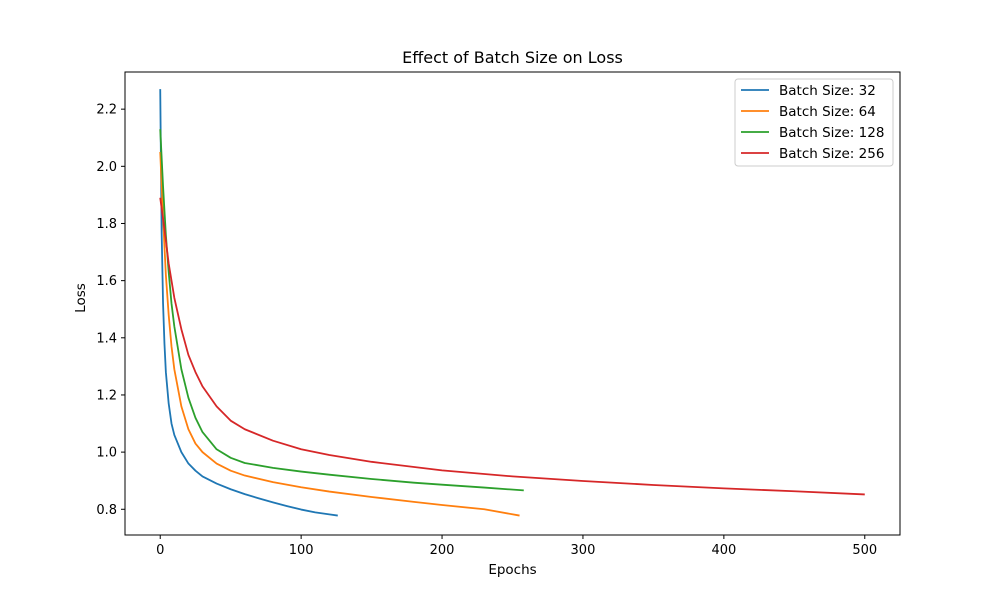 This screenshot has height=600, width=1000. I want to click on x-tick-label: 300, so click(583, 550).